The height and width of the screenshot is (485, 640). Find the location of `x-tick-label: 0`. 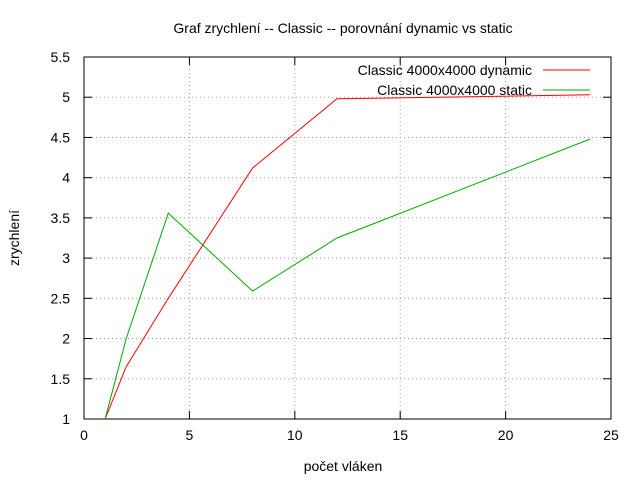

x-tick-label: 0 is located at coordinates (84, 435).